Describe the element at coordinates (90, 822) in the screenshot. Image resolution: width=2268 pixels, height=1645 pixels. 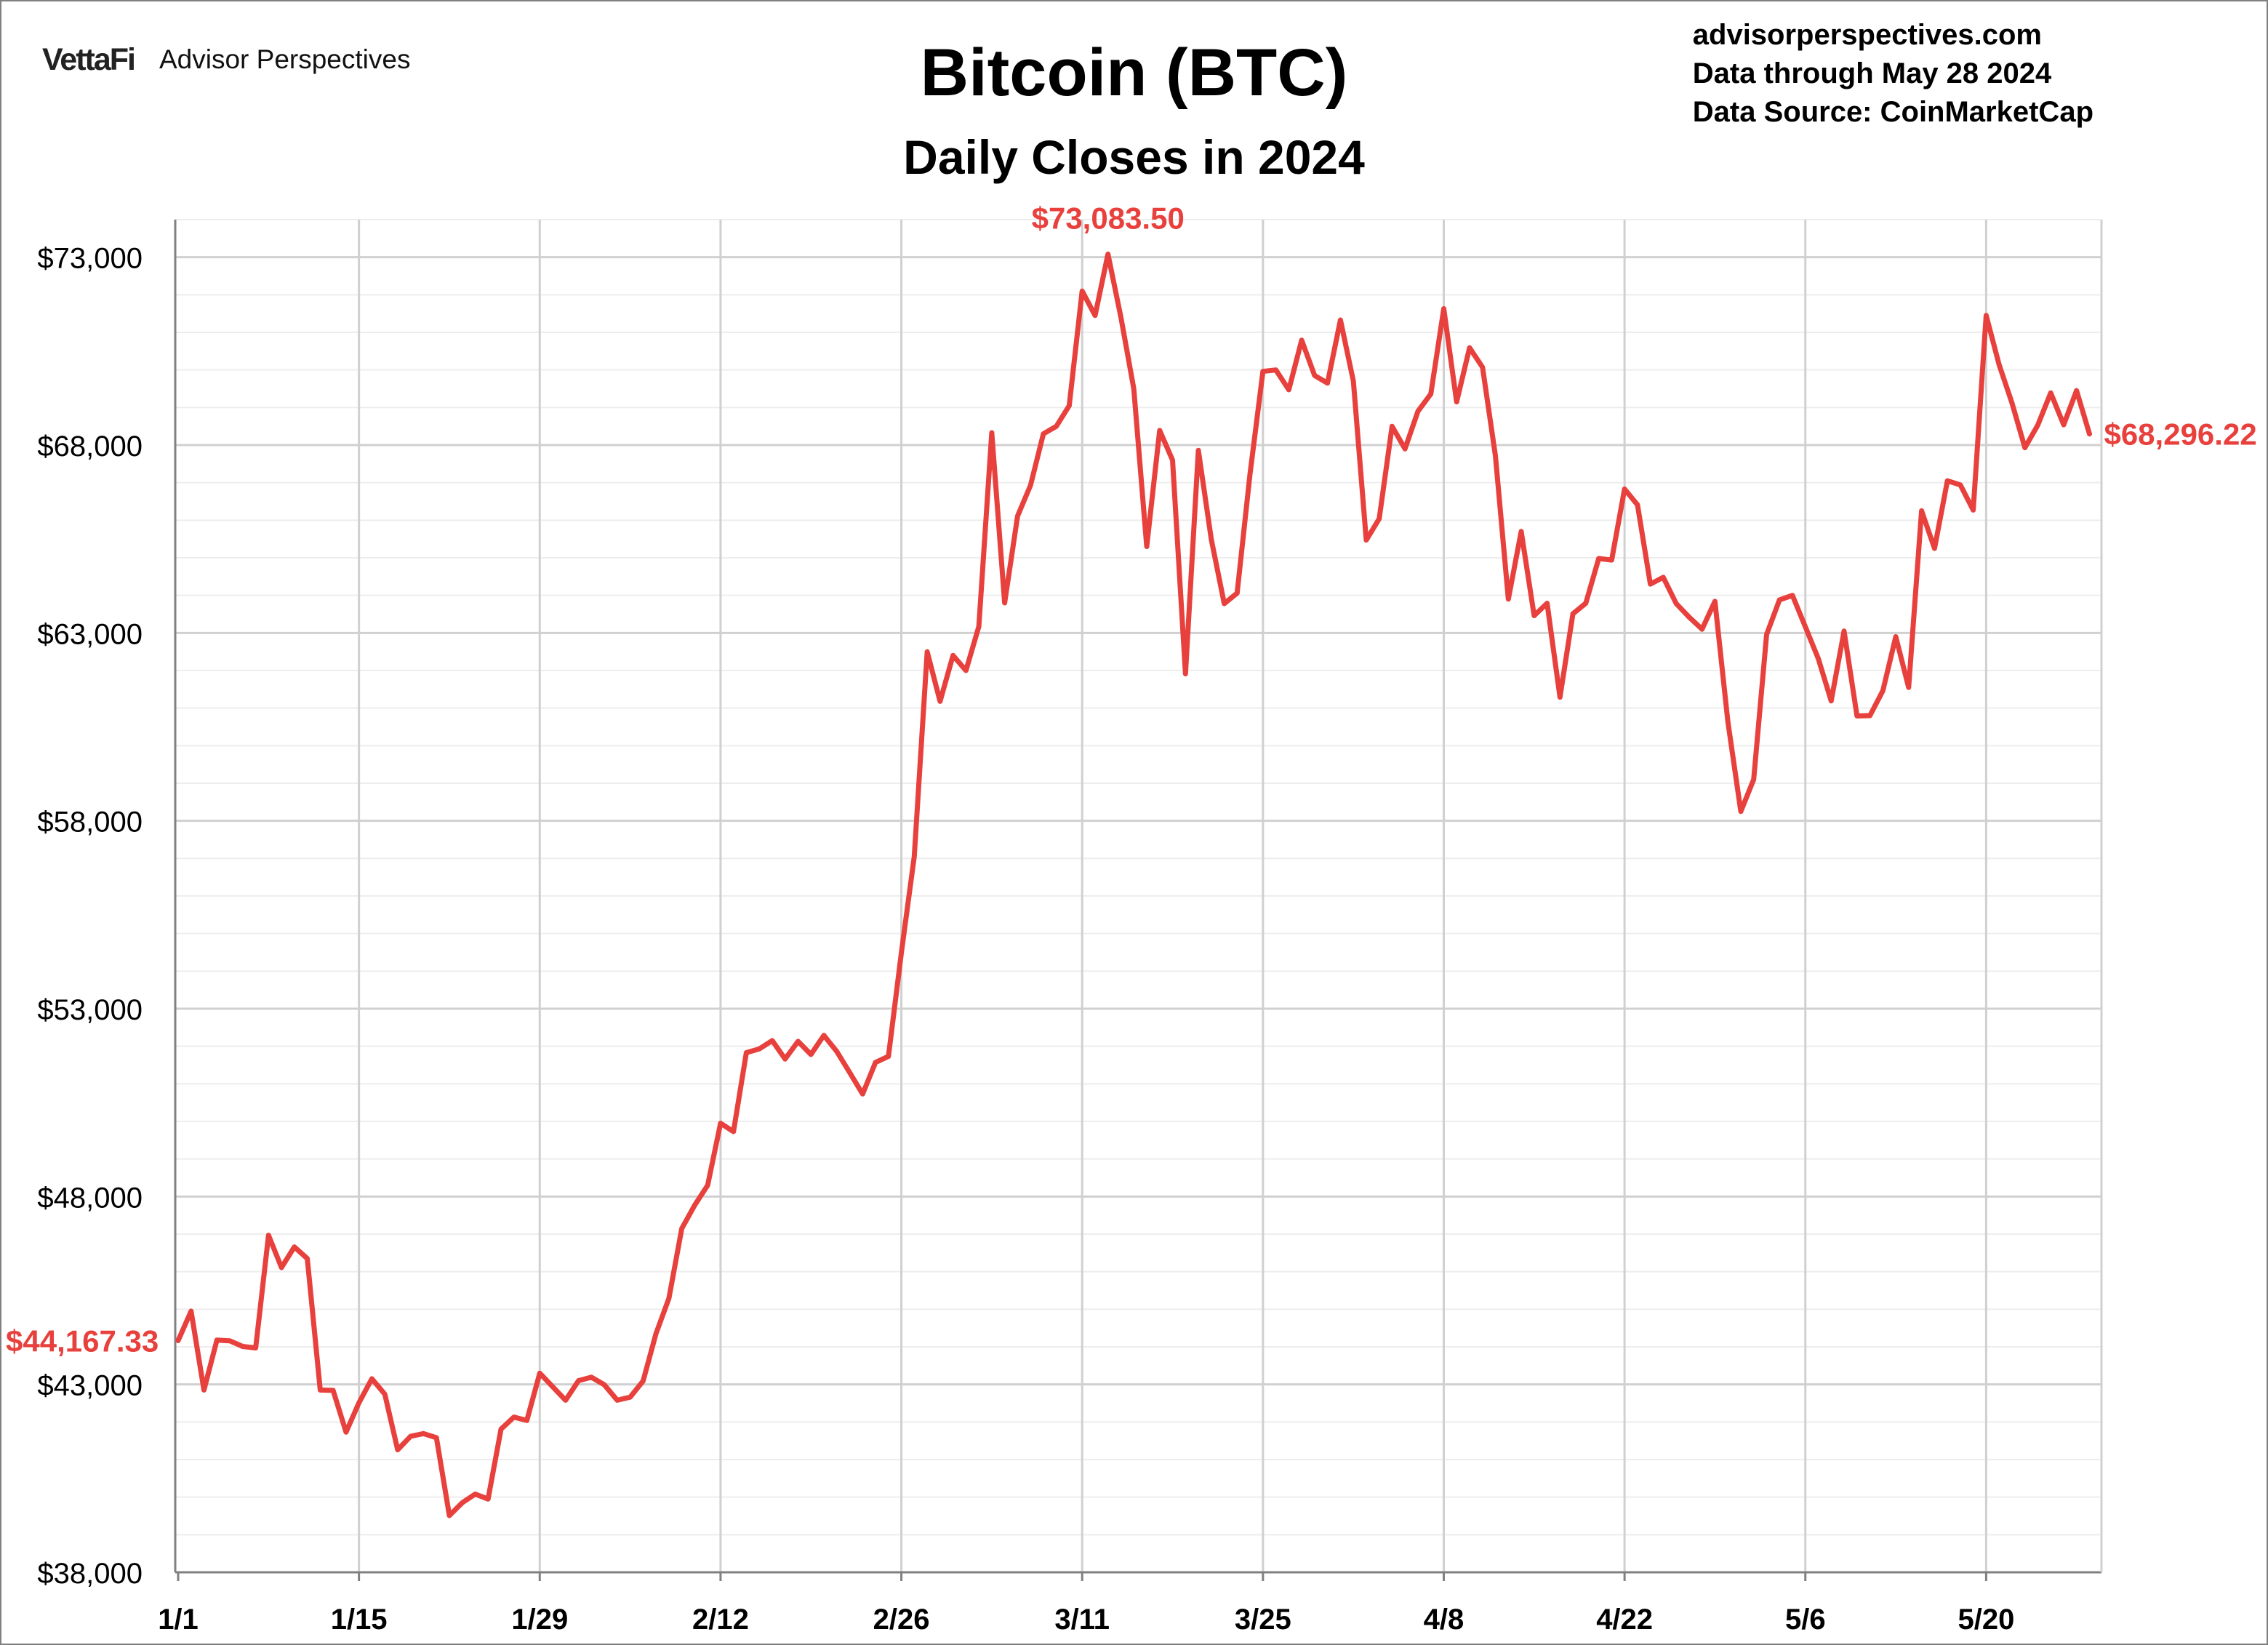
I see `y-tick-label: $58,000` at that location.